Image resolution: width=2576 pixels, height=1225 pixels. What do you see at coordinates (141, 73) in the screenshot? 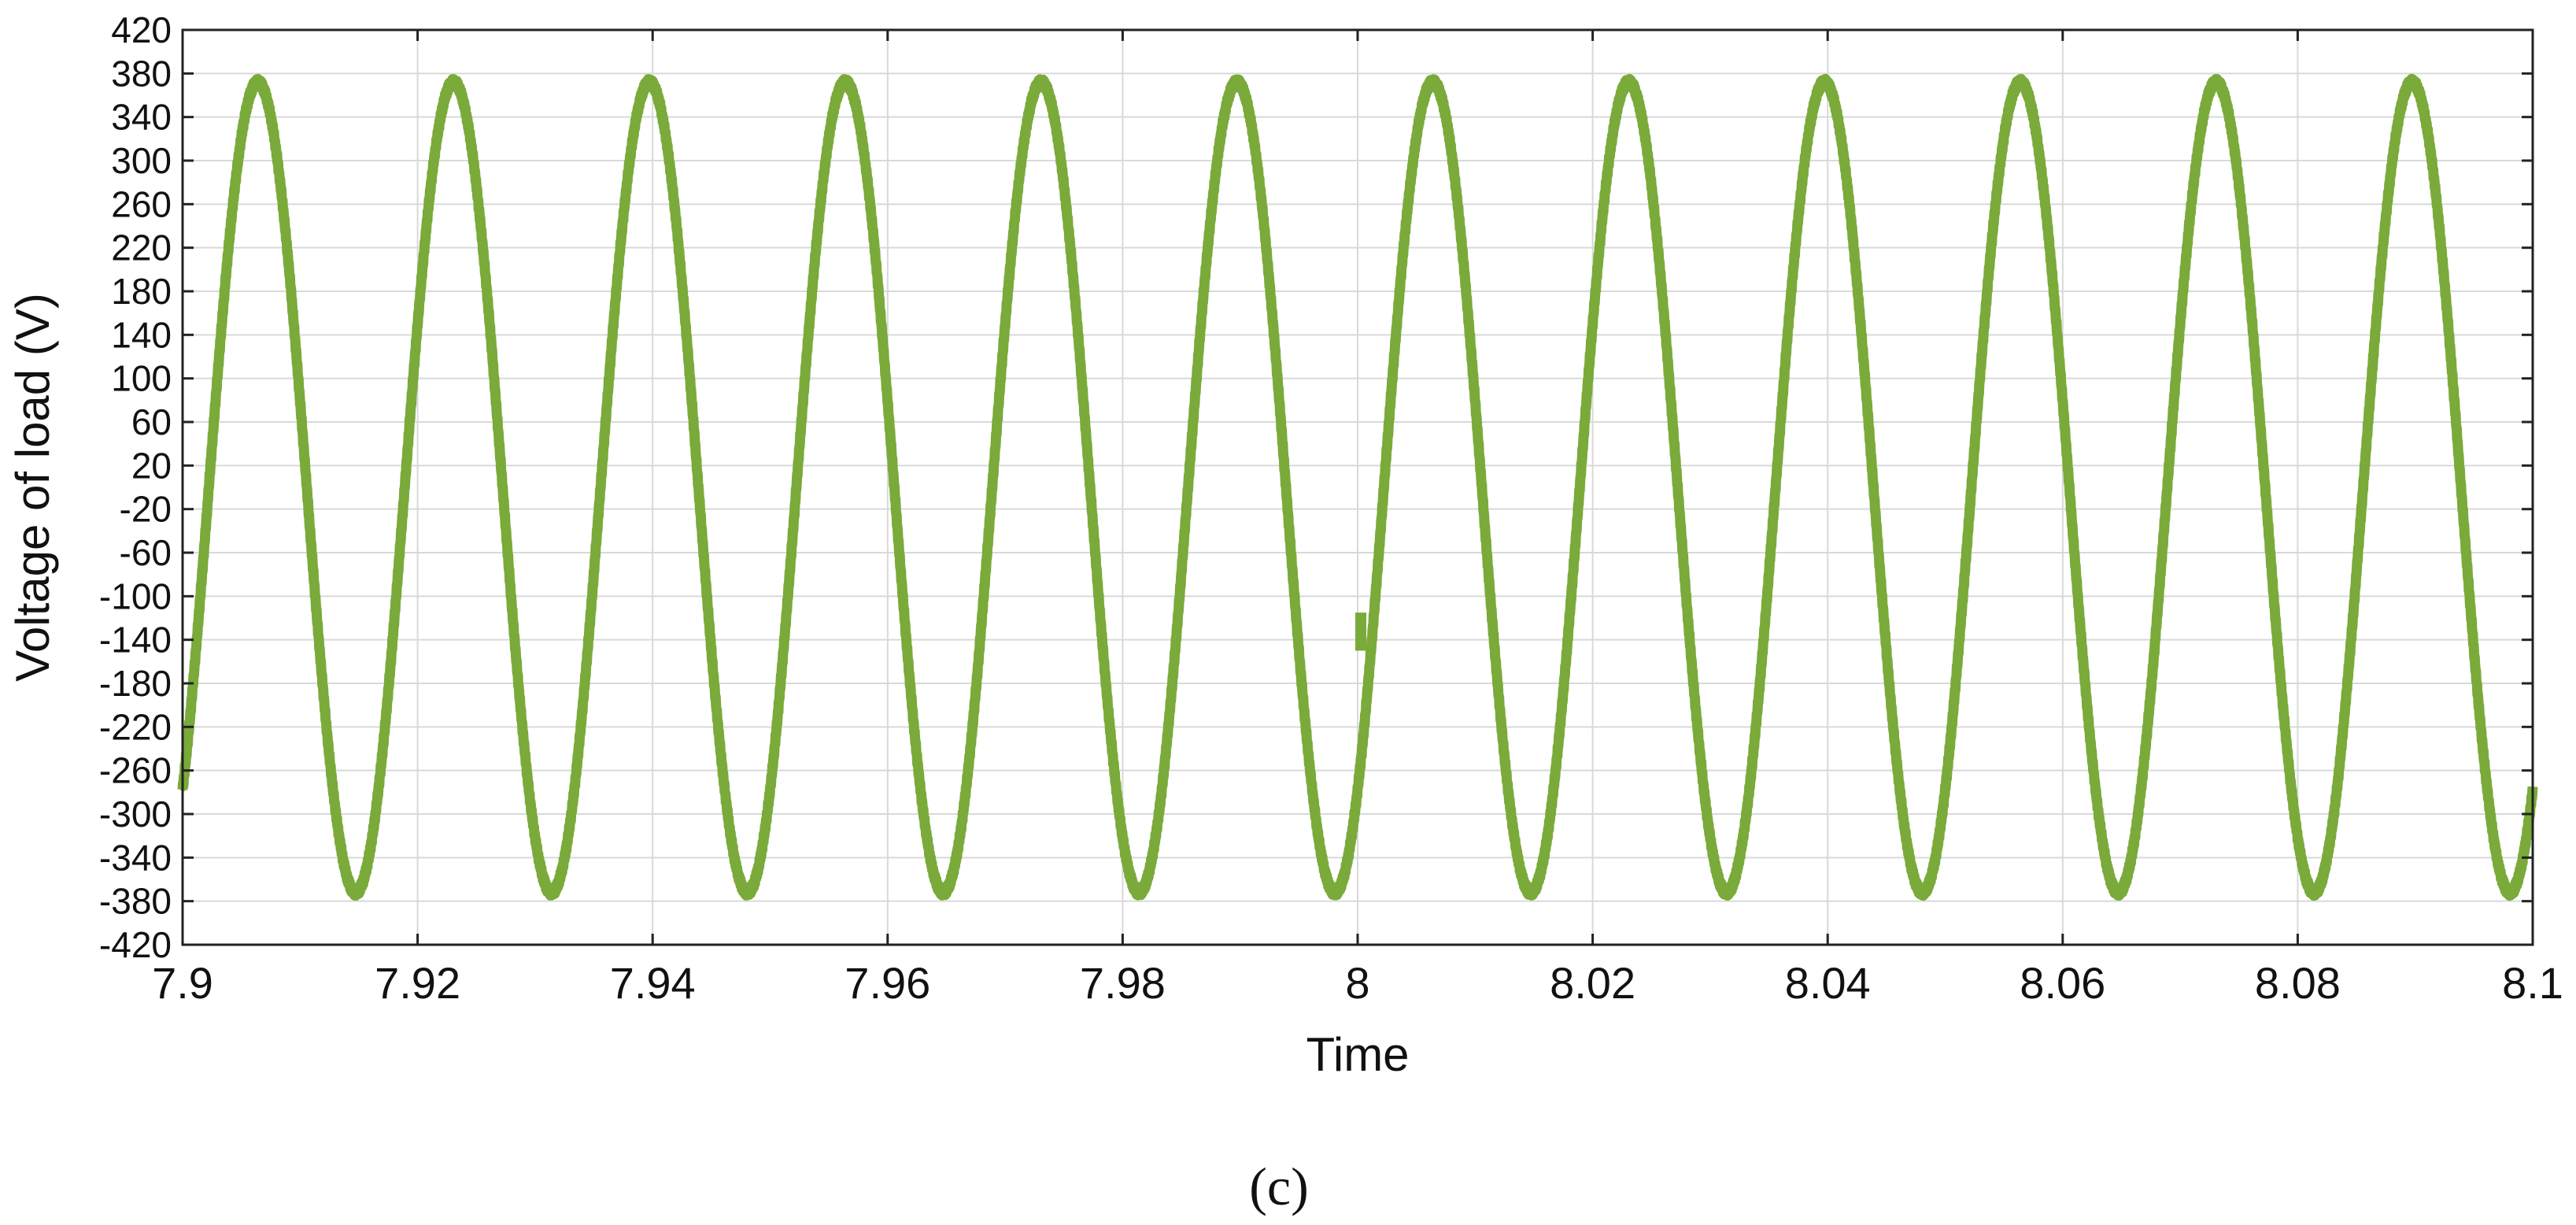
I see `y-tick-label: 380` at bounding box center [141, 73].